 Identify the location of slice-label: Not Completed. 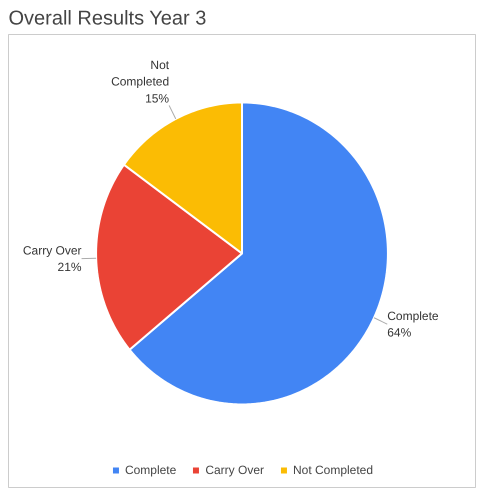
(140, 73).